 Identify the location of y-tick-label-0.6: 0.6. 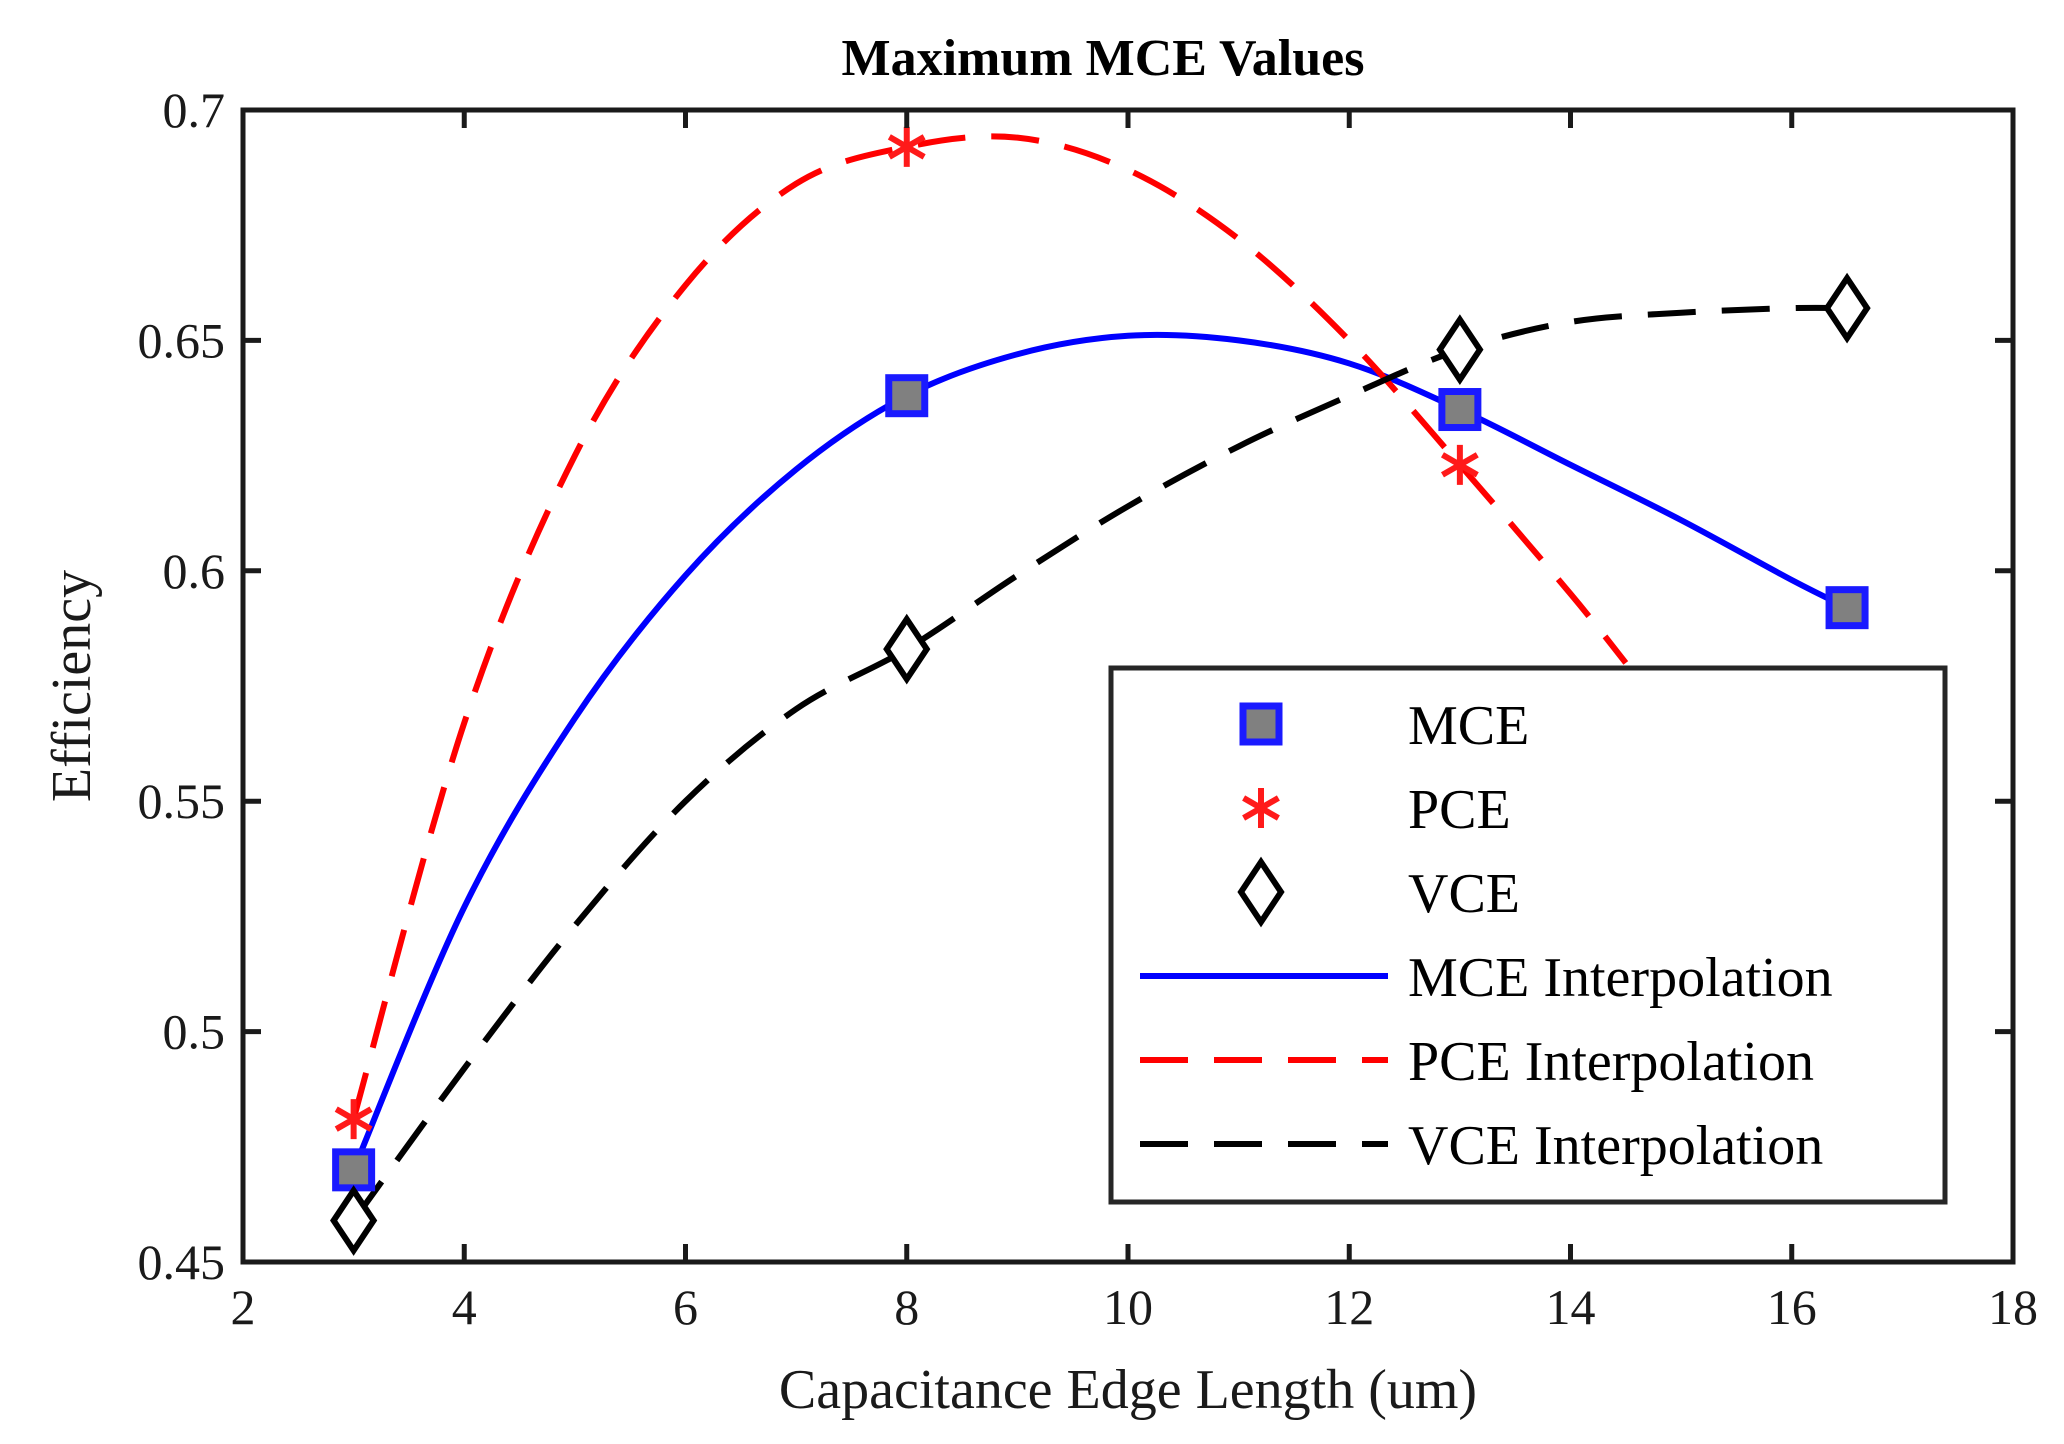
(194, 571).